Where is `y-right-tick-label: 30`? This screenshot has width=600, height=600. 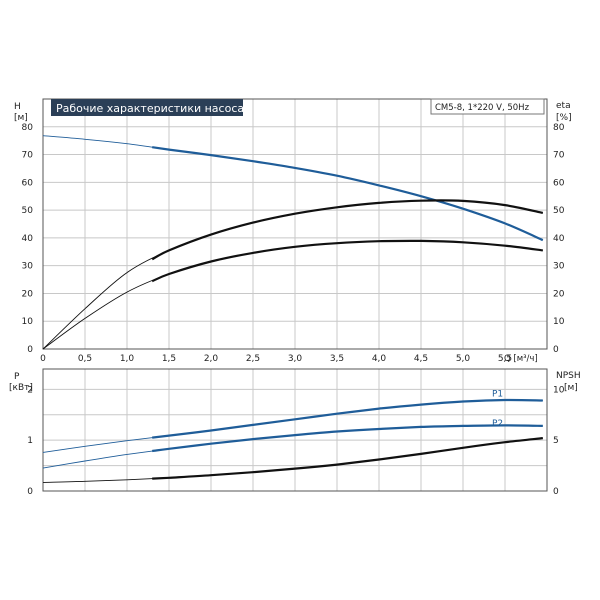 y-right-tick-label: 30 is located at coordinates (559, 267).